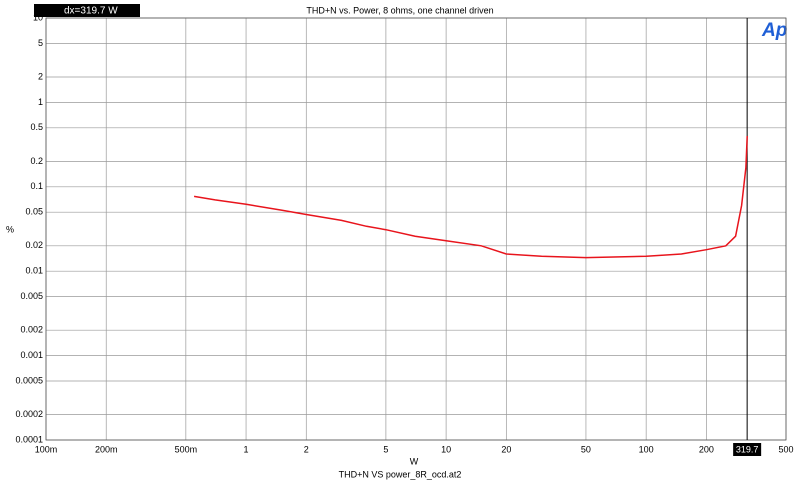 This screenshot has width=800, height=483. I want to click on cursor-label-box, so click(747, 449).